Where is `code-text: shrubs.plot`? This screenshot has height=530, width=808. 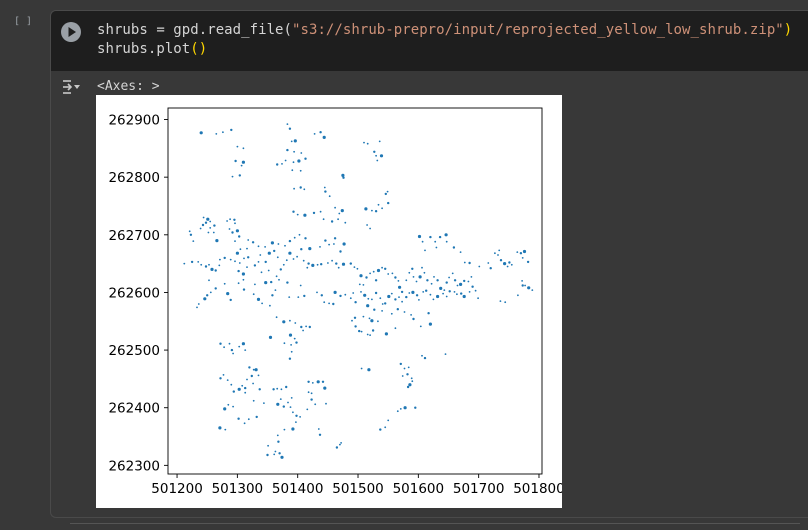 code-text: shrubs.plot is located at coordinates (144, 49).